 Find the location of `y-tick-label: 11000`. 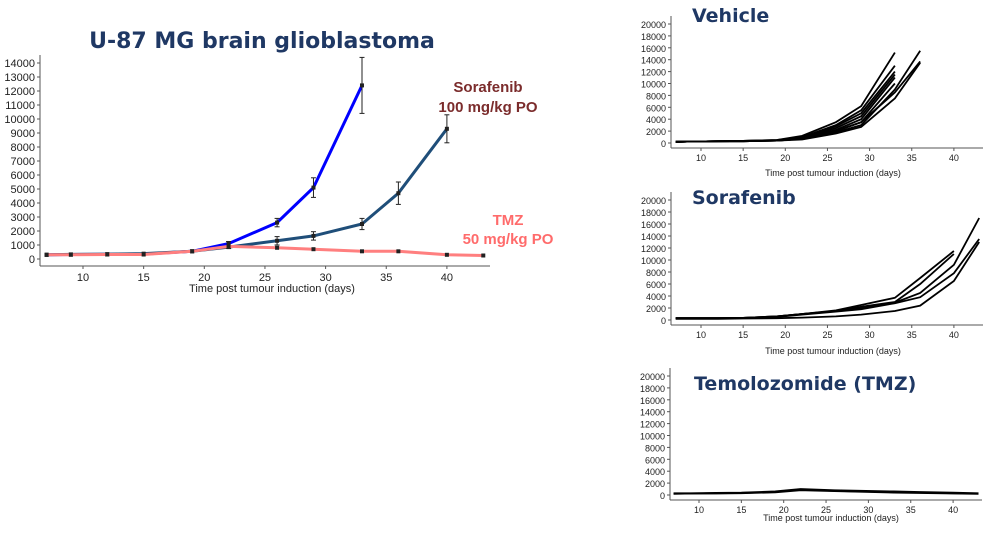

y-tick-label: 11000 is located at coordinates (20, 106).